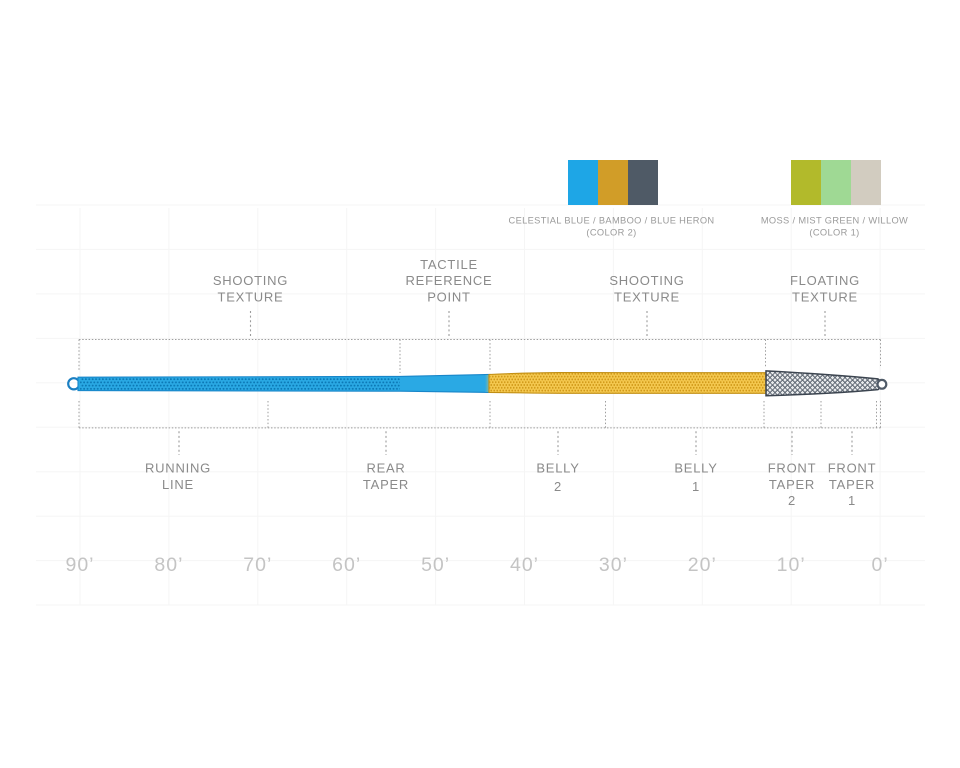  Describe the element at coordinates (524, 565) in the screenshot. I see `svg-text: 40’` at that location.